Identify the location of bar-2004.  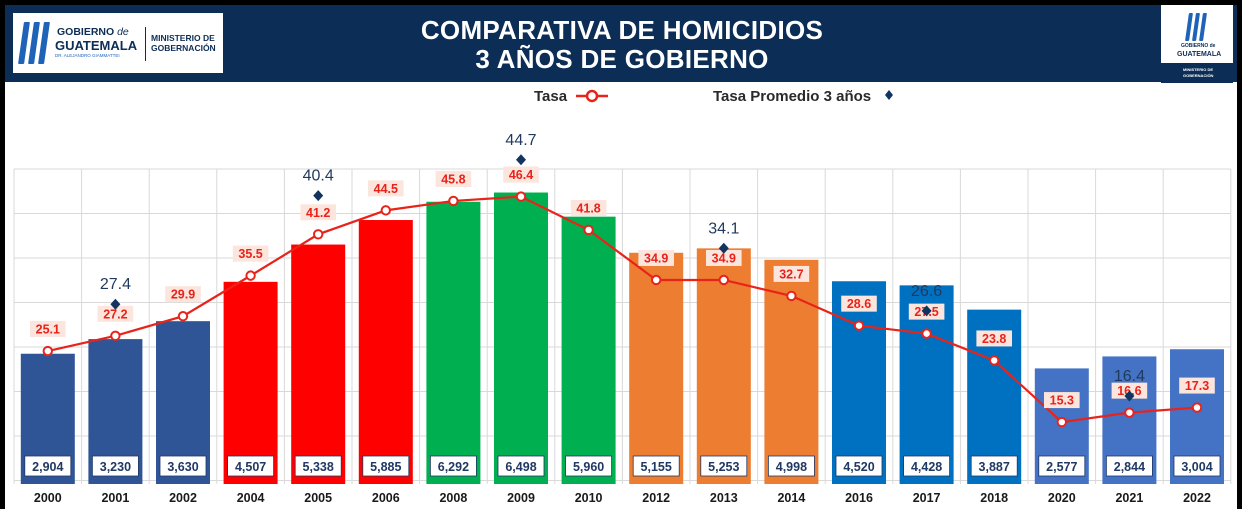
(250, 382).